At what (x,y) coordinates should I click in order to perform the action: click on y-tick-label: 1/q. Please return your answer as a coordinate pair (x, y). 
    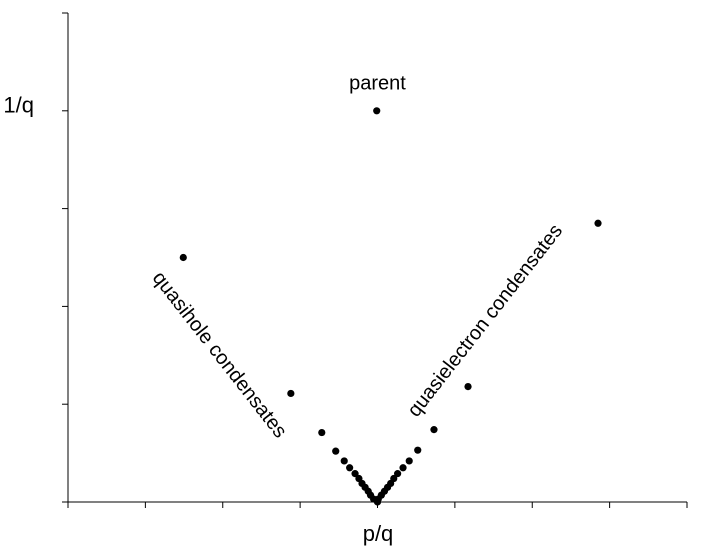
    Looking at the image, I should click on (18, 105).